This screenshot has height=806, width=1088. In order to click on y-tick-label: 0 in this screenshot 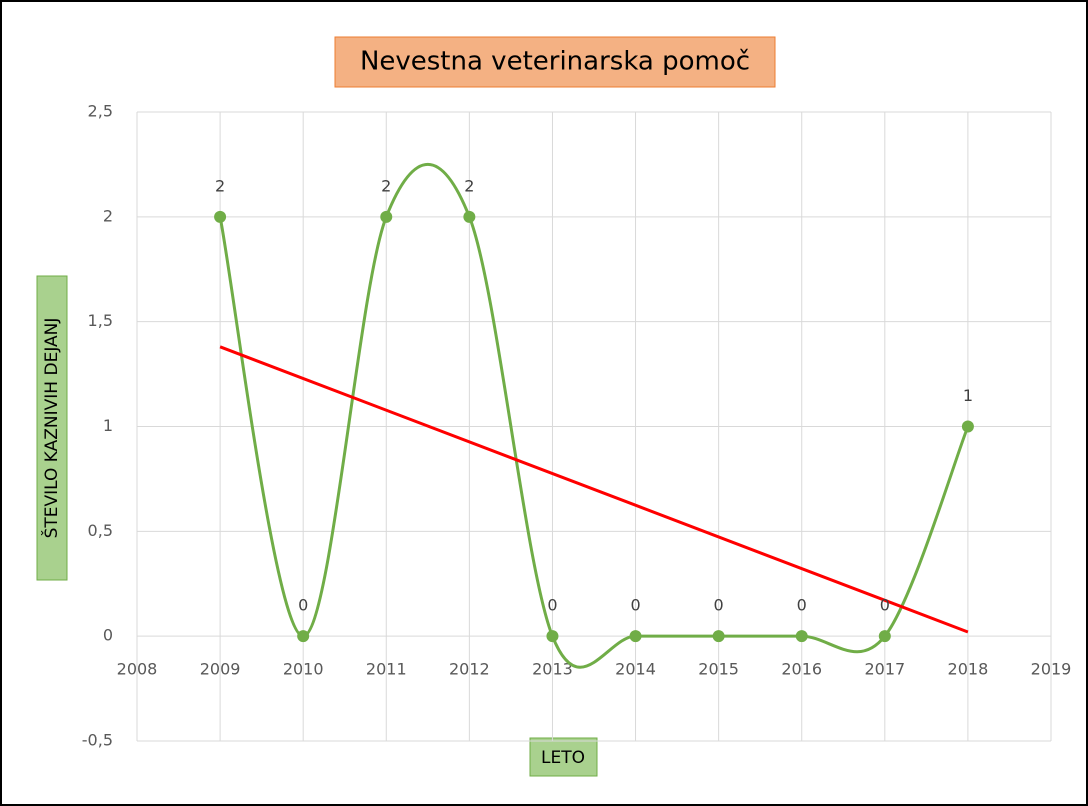, I will do `click(108, 635)`.